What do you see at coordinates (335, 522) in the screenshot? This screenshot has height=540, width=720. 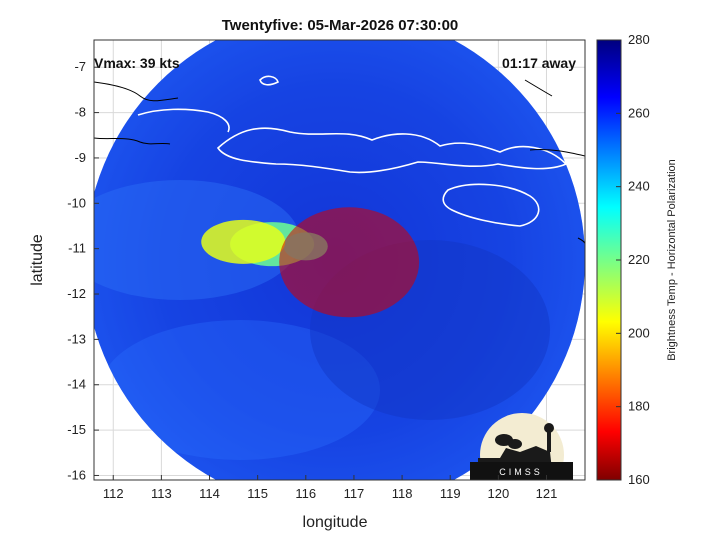 I see `x-axis-label: longitude` at bounding box center [335, 522].